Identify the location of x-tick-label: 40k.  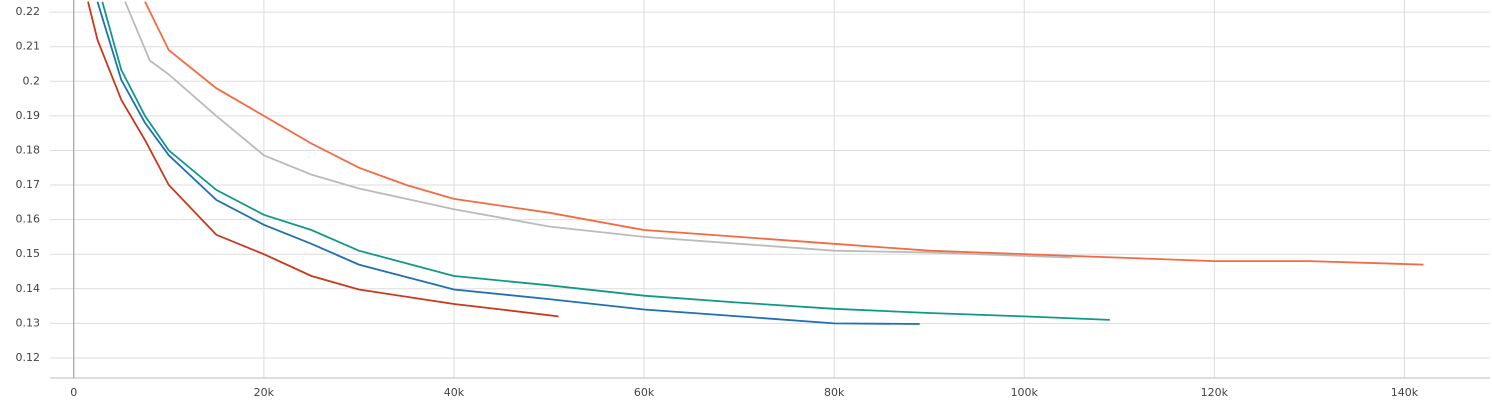
(454, 392).